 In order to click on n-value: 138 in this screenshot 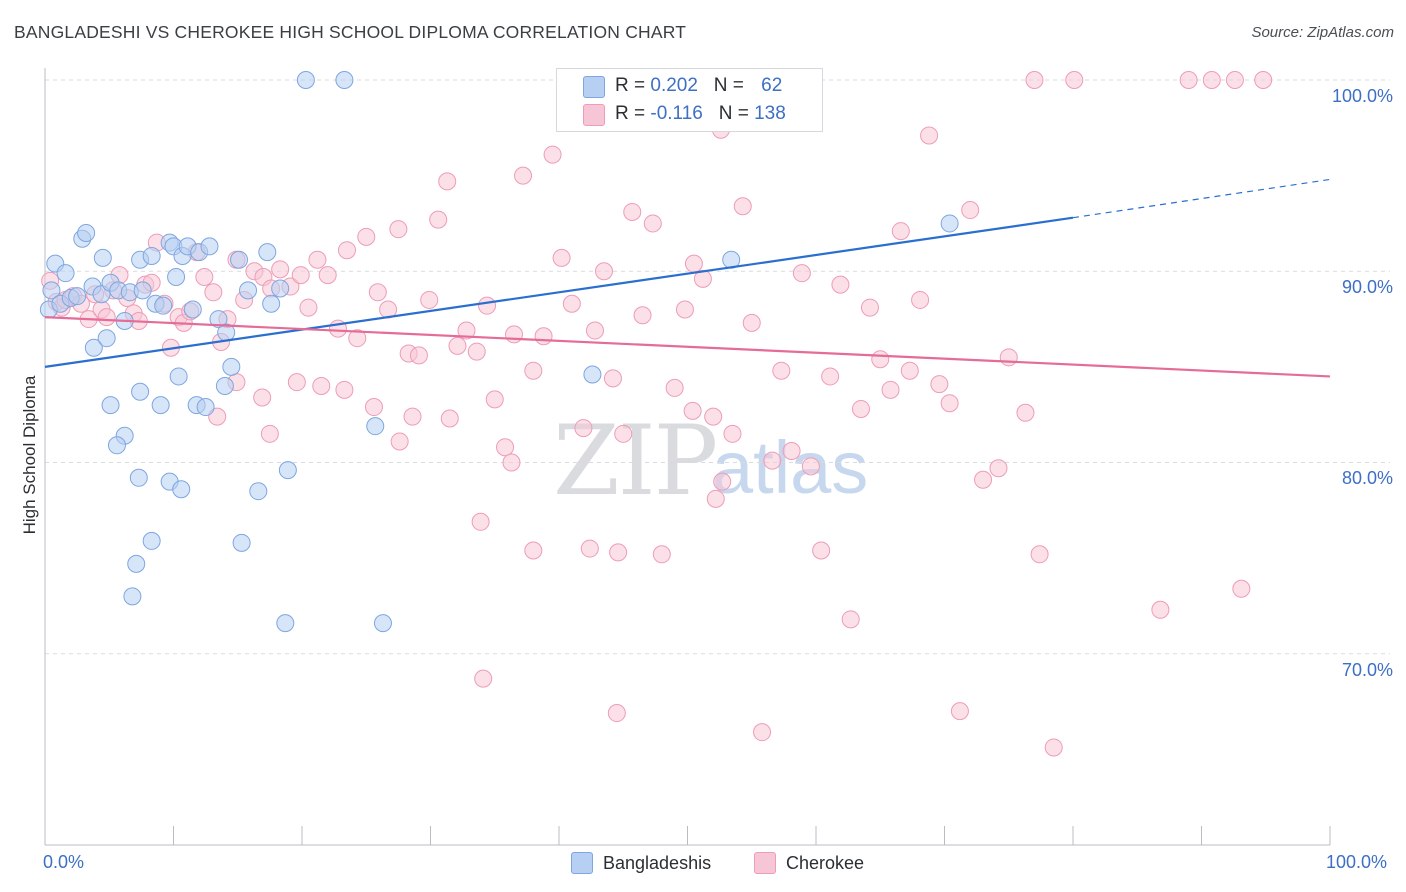, I will do `click(770, 113)`.